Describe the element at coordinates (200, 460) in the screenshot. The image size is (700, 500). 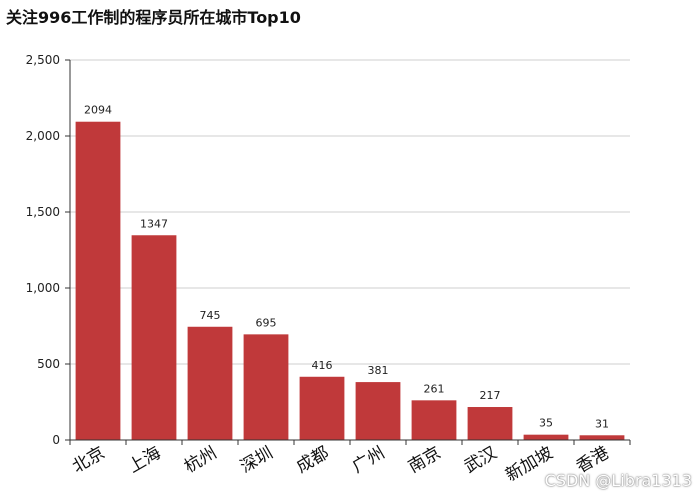
I see `x-tick-label: 杭州` at that location.